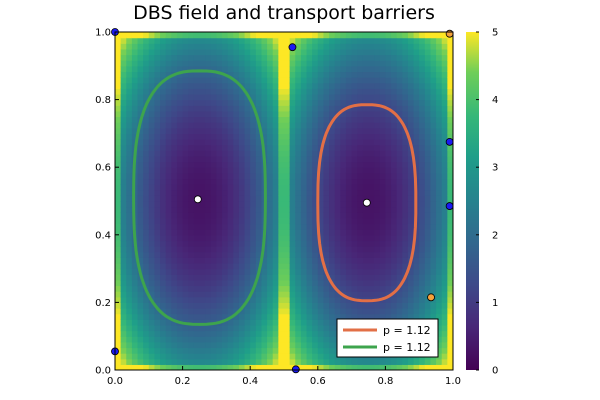 The width and height of the screenshot is (600, 400). What do you see at coordinates (387, 338) in the screenshot?
I see `legend-box` at bounding box center [387, 338].